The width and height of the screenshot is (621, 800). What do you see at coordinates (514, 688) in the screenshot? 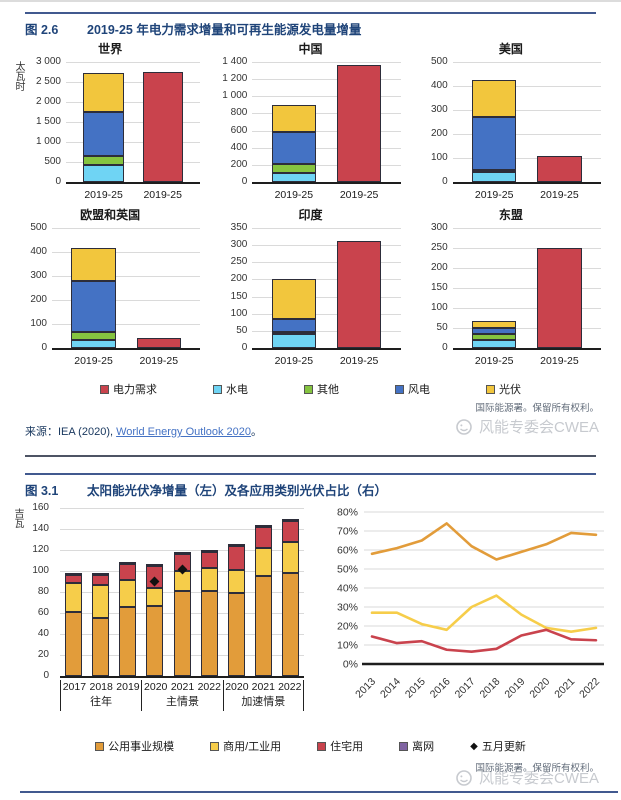
I see `x-axis-tick-label: 2019` at bounding box center [514, 688].